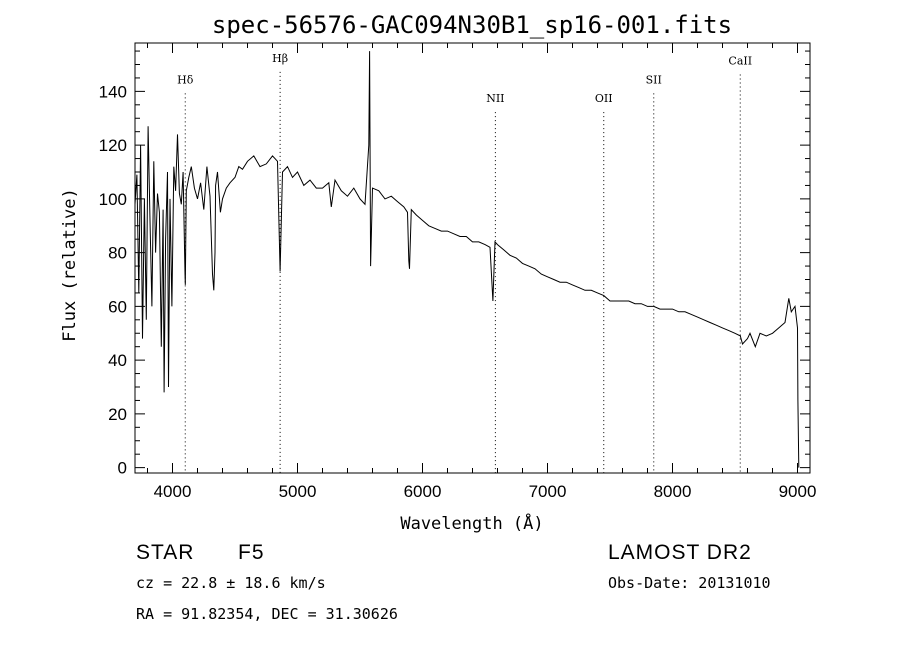 This screenshot has height=650, width=900. Describe the element at coordinates (231, 583) in the screenshot. I see `redshift-velocity-text: cz = 22.8 ± 18.6 km/s` at that location.